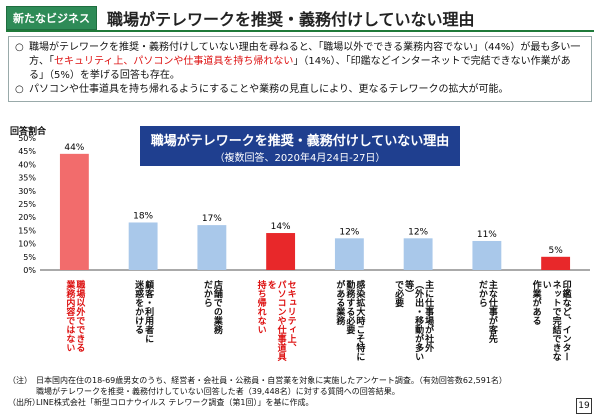 The width and height of the screenshot is (600, 420). I want to click on chart-title: 職場がテレワークを推奨・義務付けしていない理由, so click(300, 141).